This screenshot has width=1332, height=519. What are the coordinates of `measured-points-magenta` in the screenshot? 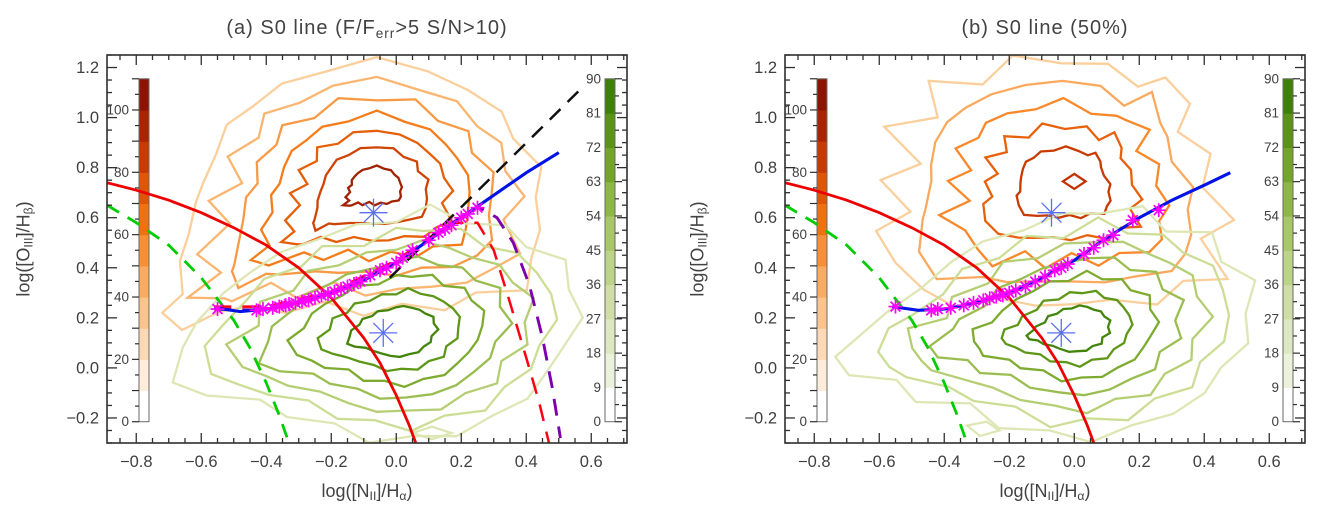 It's located at (347, 259).